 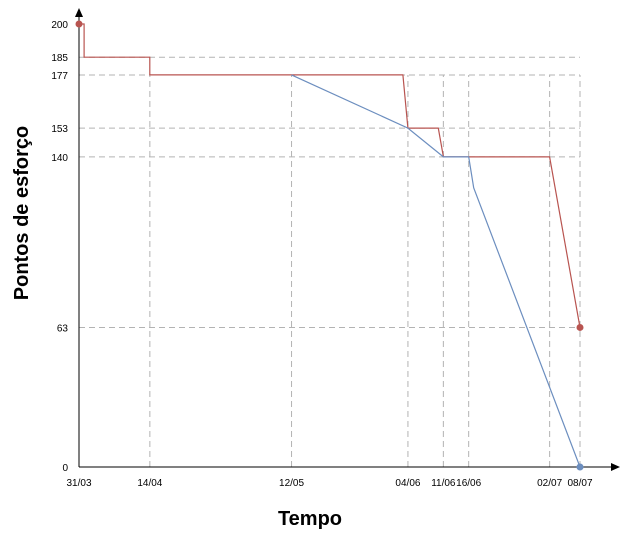 I want to click on y-axis-title: Pontos de esforço, so click(x=22, y=213).